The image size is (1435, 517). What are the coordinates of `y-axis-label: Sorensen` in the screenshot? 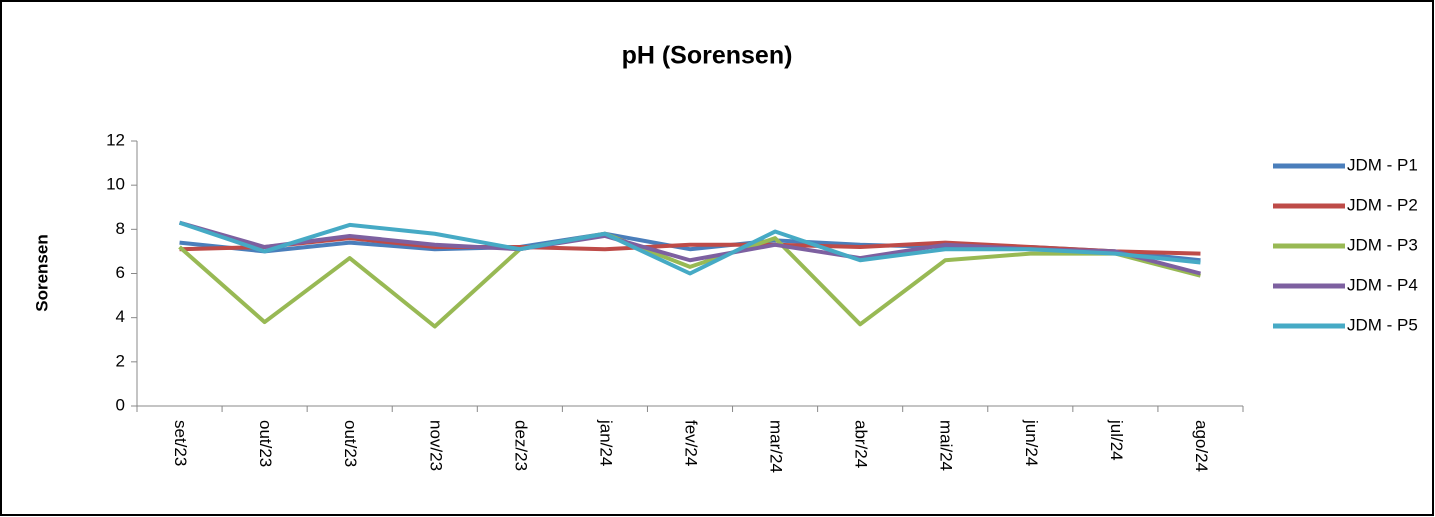 It's located at (41, 272).